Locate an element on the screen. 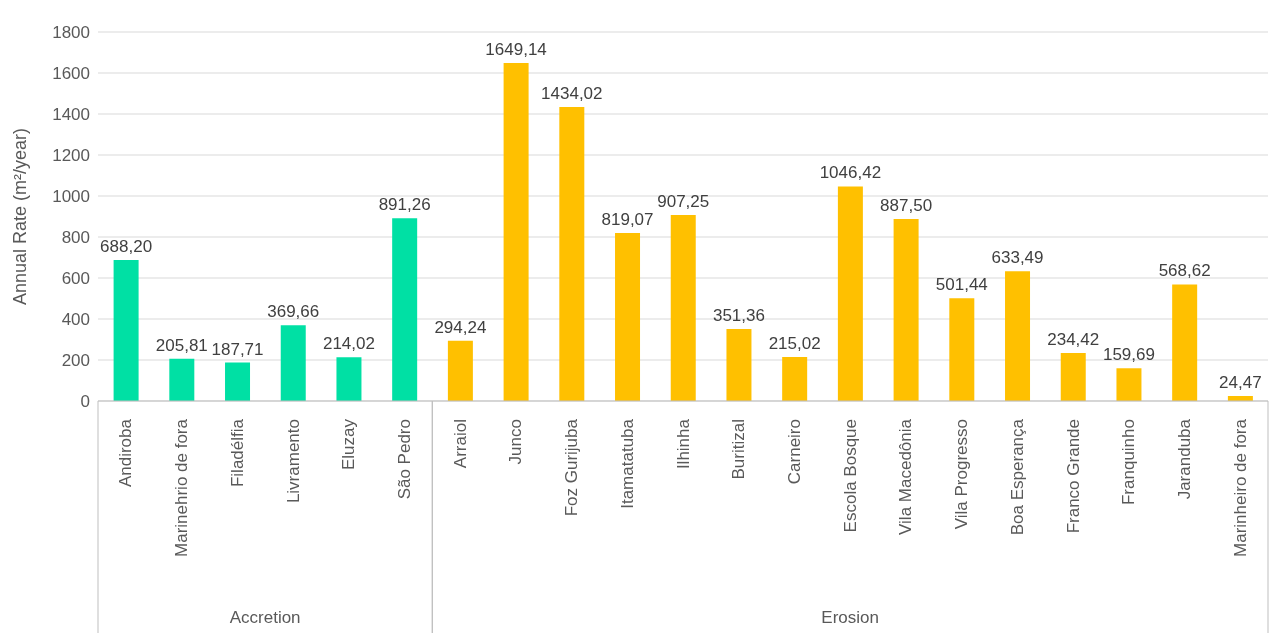 Image resolution: width=1288 pixels, height=641 pixels. x-tick-label: Eluzay is located at coordinates (349, 444).